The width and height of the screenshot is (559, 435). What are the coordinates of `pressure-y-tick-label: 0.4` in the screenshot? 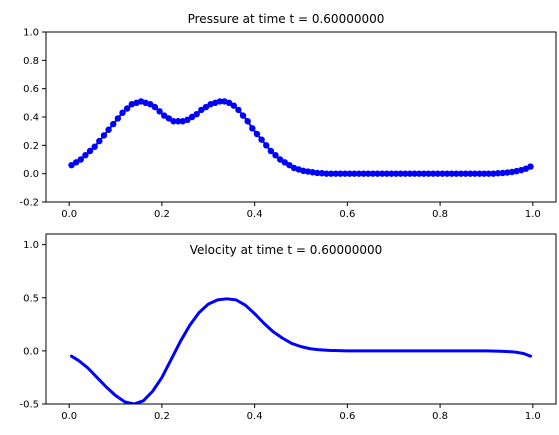 It's located at (31, 118).